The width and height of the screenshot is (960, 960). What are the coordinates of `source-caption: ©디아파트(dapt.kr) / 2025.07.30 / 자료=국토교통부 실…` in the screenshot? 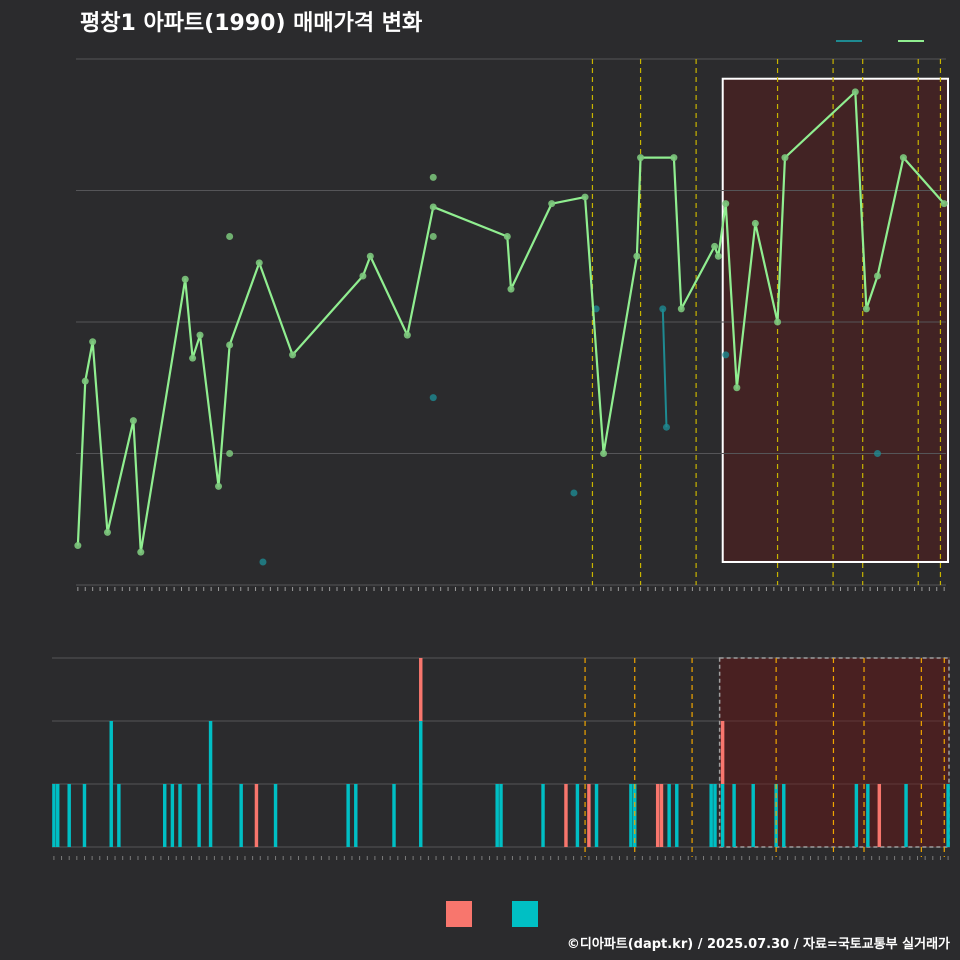 It's located at (758, 944).